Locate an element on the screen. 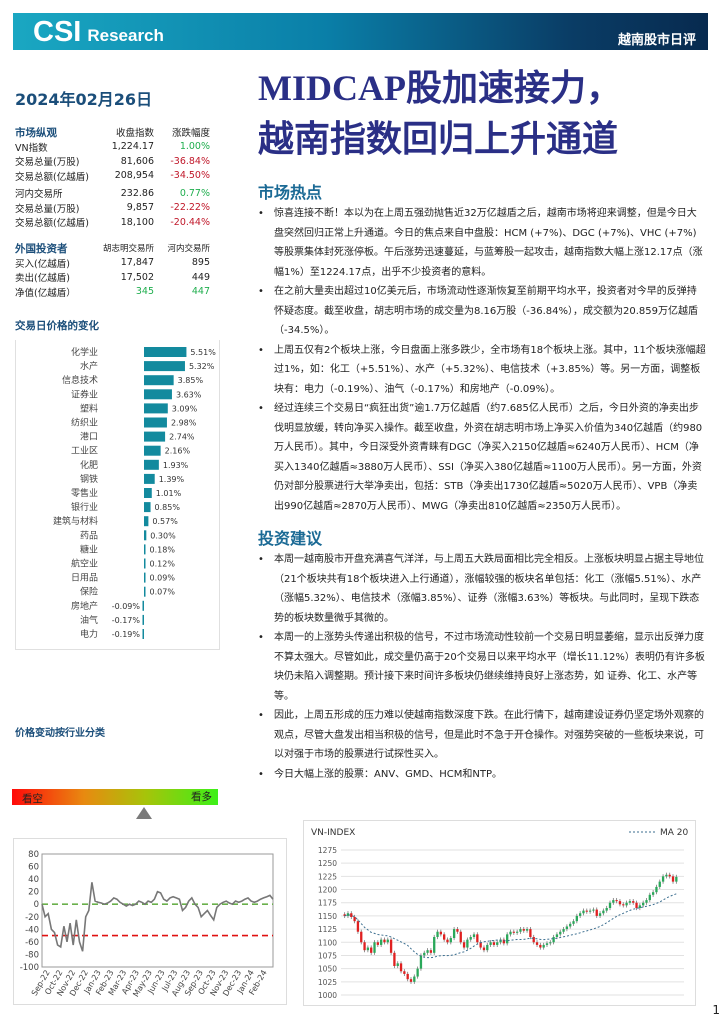  y-tick-label: 1125 is located at coordinates (327, 929).